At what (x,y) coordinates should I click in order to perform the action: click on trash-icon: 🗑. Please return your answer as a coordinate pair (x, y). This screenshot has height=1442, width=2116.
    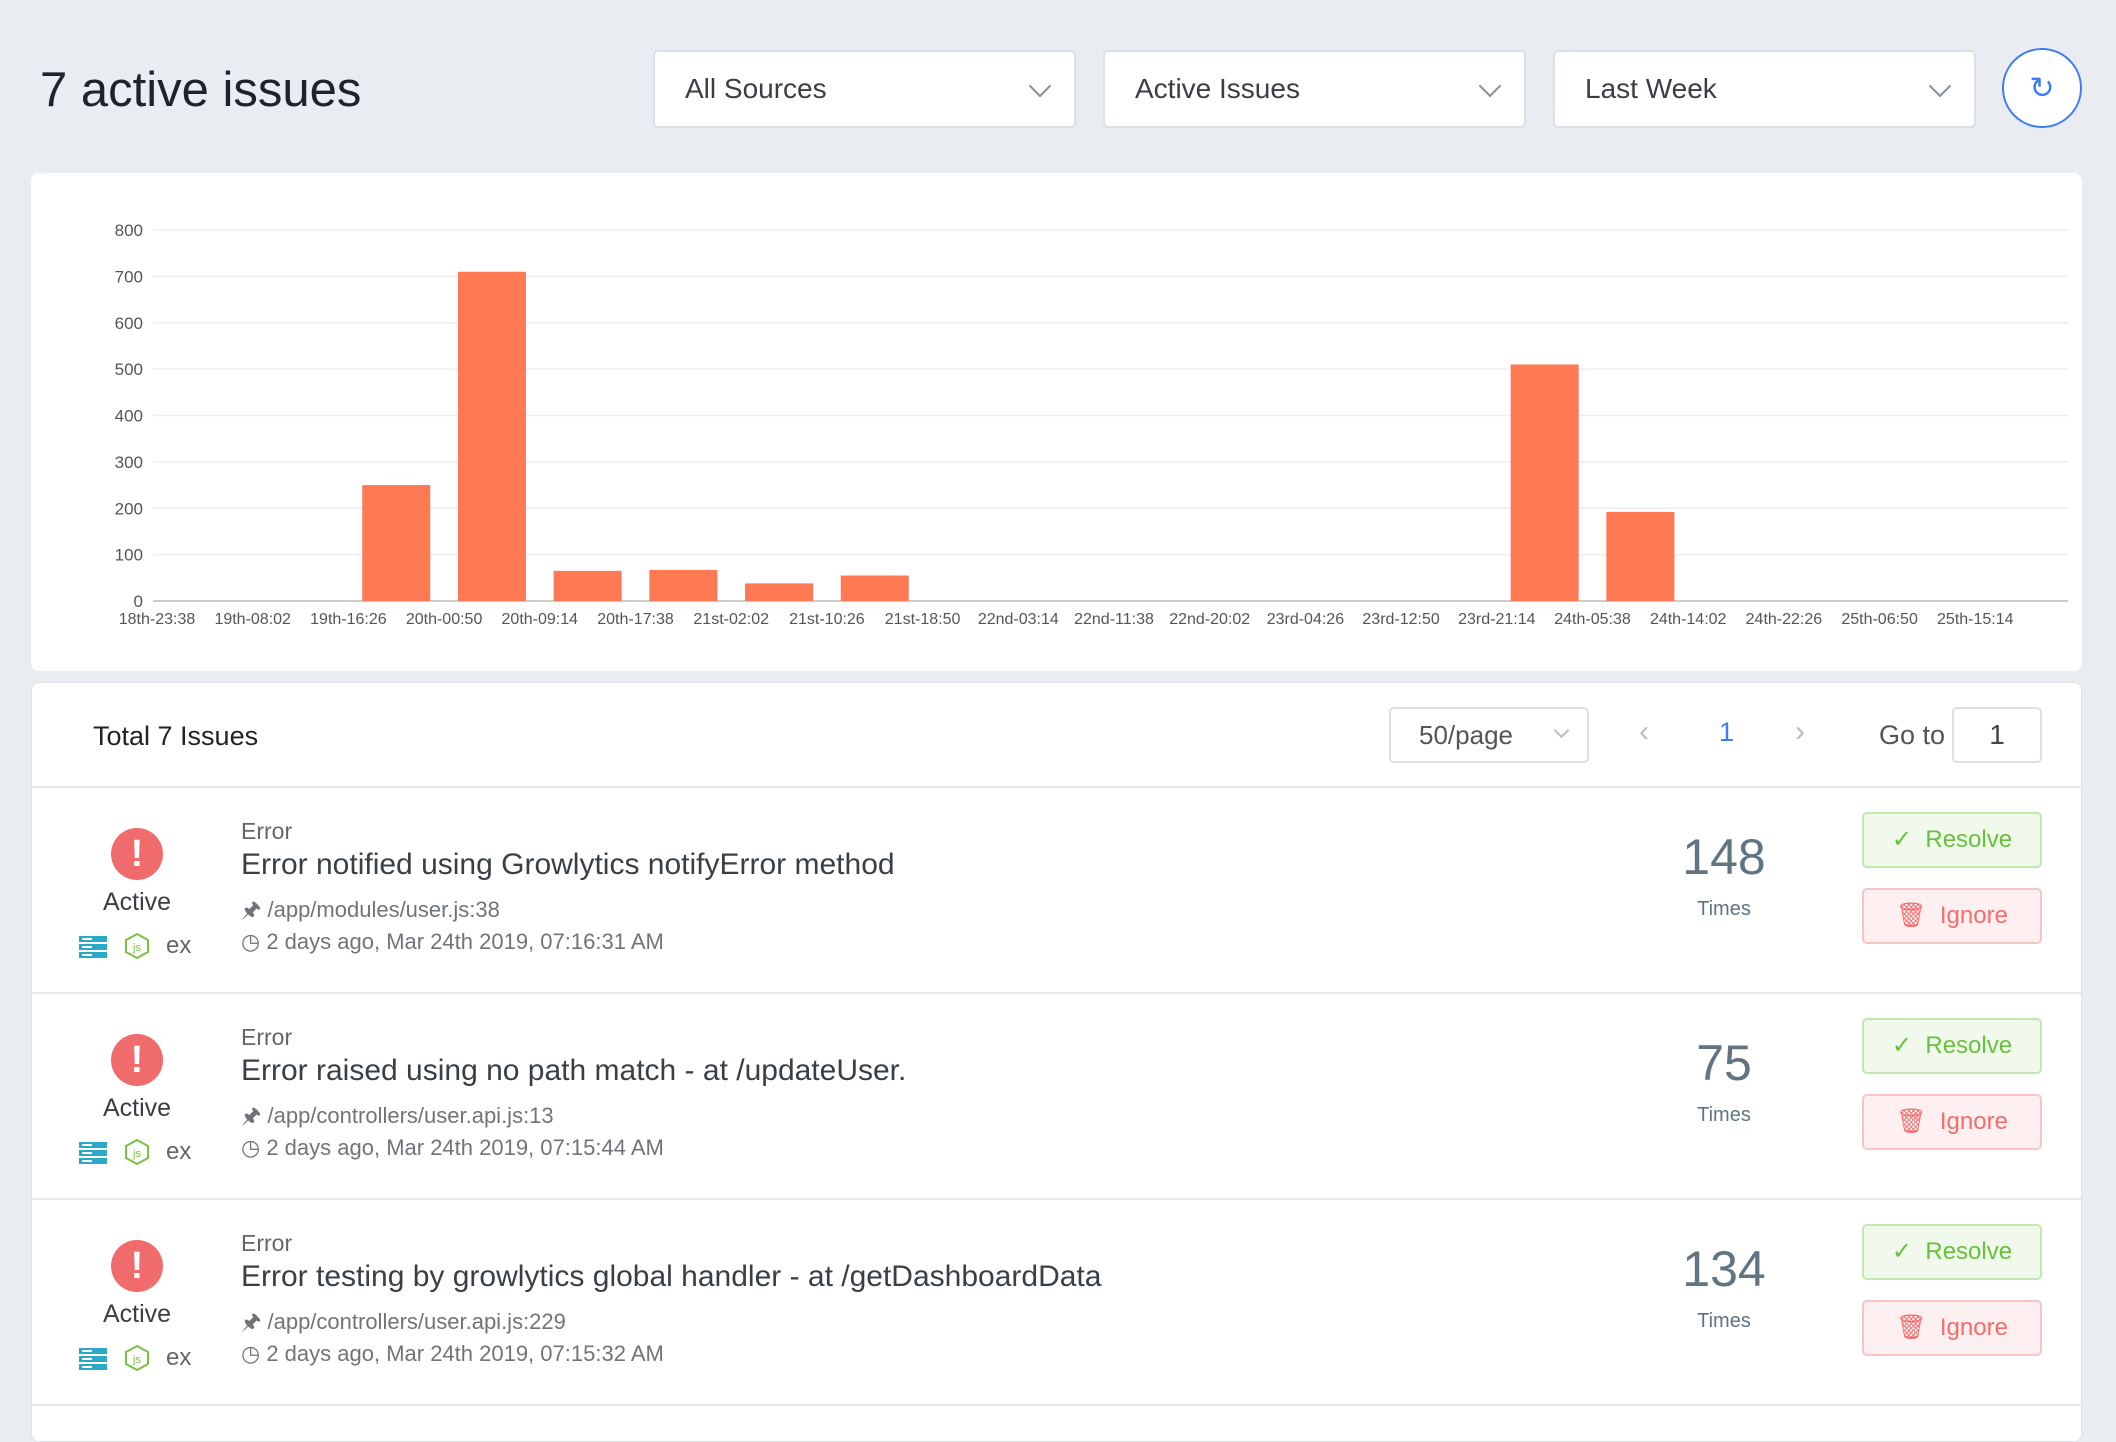
    Looking at the image, I should click on (1911, 915).